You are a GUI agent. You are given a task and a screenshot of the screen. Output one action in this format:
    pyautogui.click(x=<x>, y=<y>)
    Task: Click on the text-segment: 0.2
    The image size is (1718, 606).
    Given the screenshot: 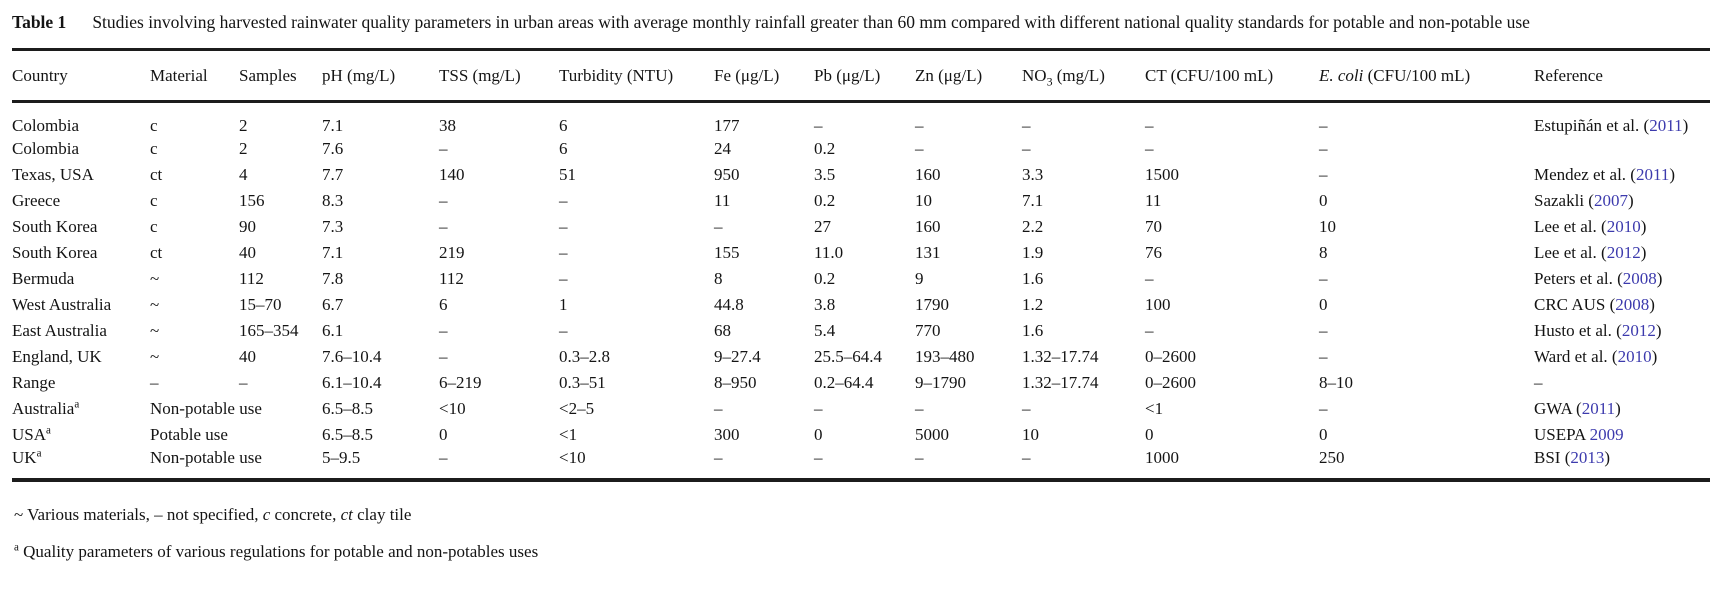 What is the action you would take?
    pyautogui.click(x=825, y=278)
    